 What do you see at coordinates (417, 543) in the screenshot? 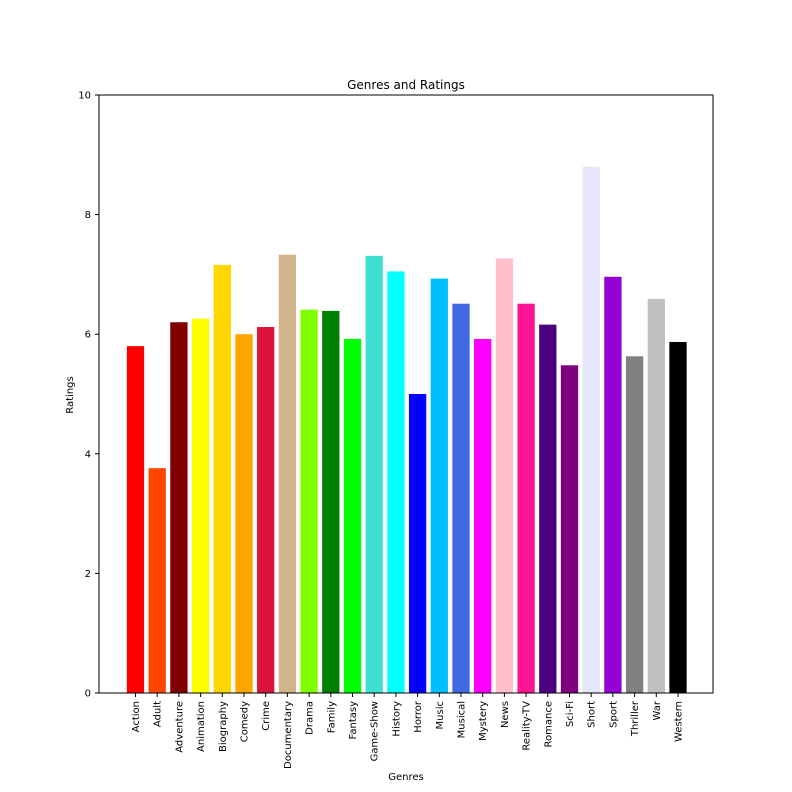
I see `bar-horror` at bounding box center [417, 543].